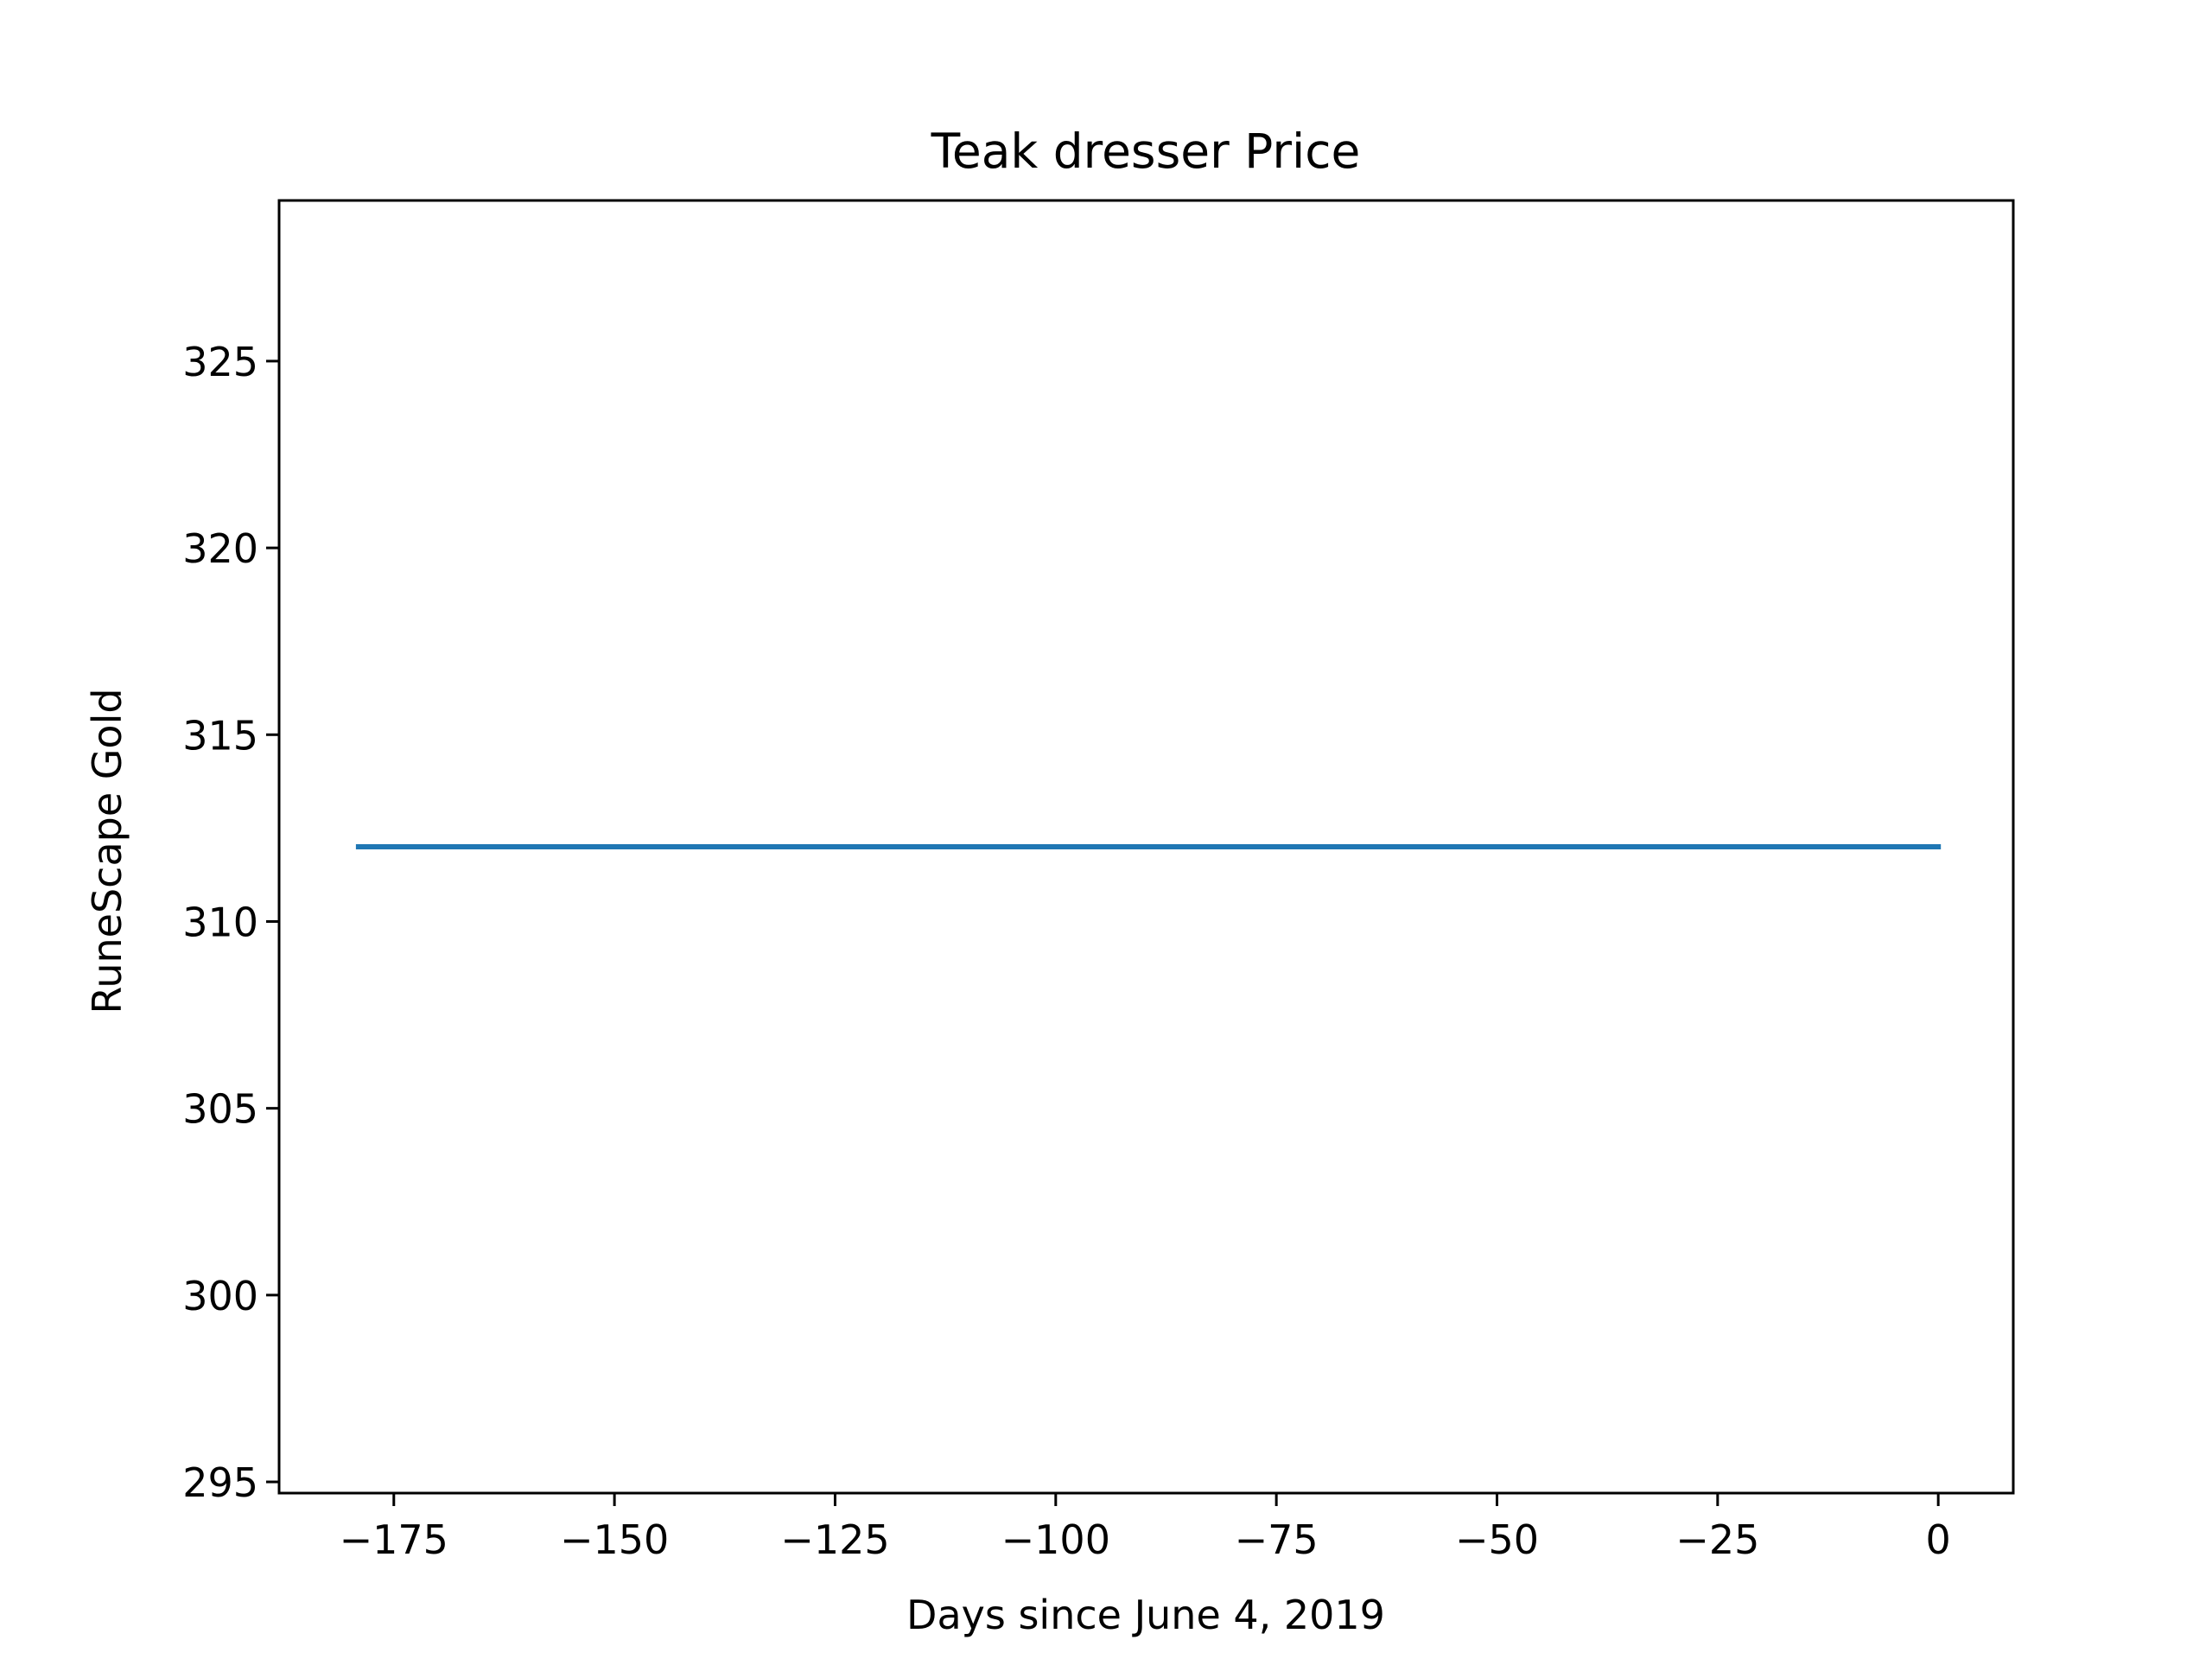  What do you see at coordinates (220, 548) in the screenshot?
I see `y-tick-label: 320` at bounding box center [220, 548].